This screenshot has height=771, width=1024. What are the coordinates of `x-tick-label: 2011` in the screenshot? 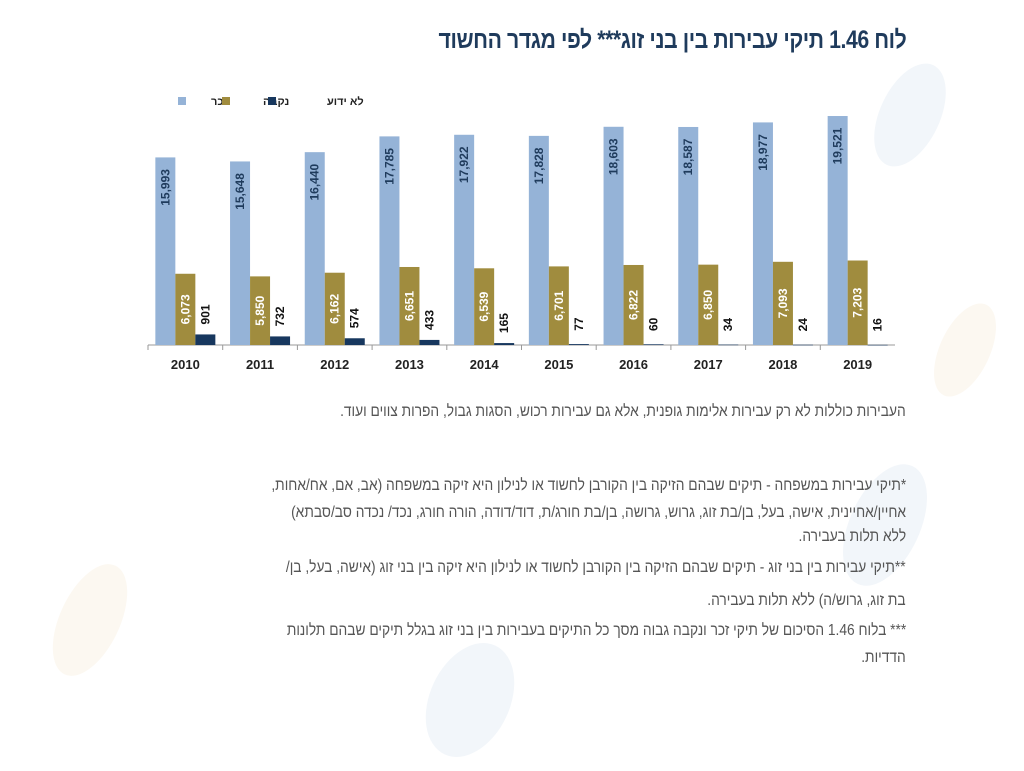 It's located at (260, 364).